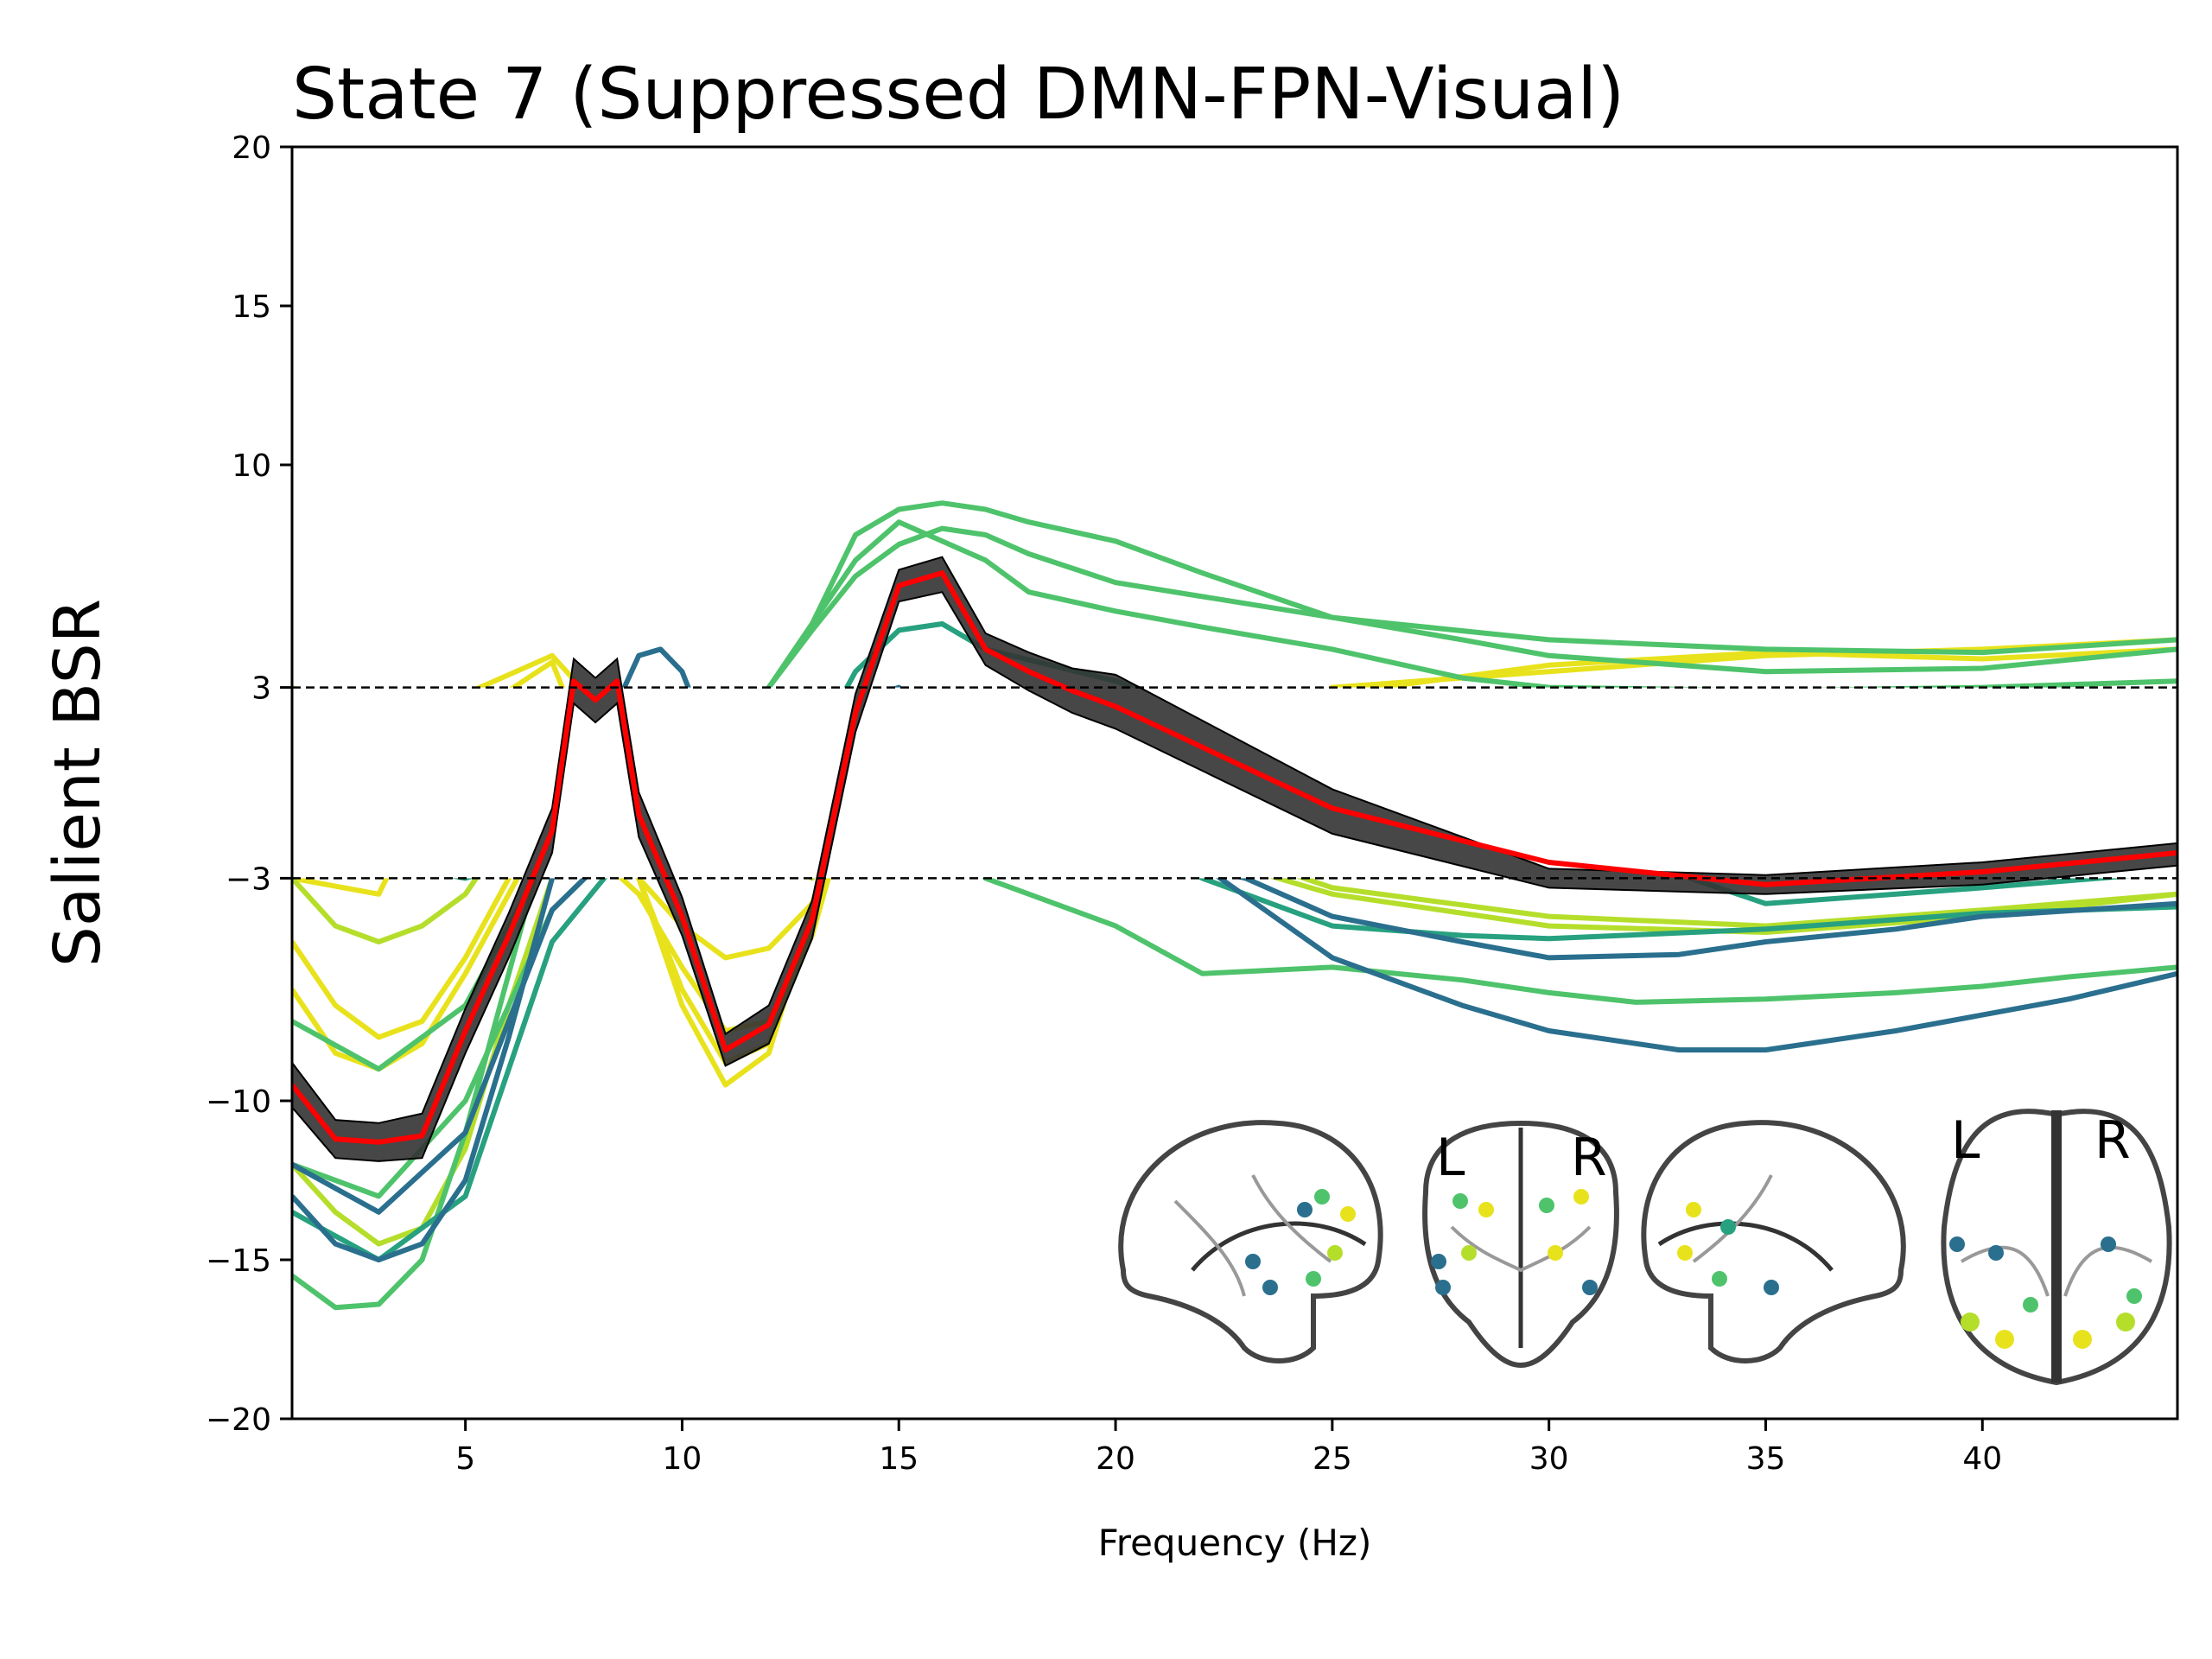 The image size is (2212, 1659). Describe the element at coordinates (958, 95) in the screenshot. I see `chart-title: State 7 (Suppressed DMN-FPN-Visual)` at that location.